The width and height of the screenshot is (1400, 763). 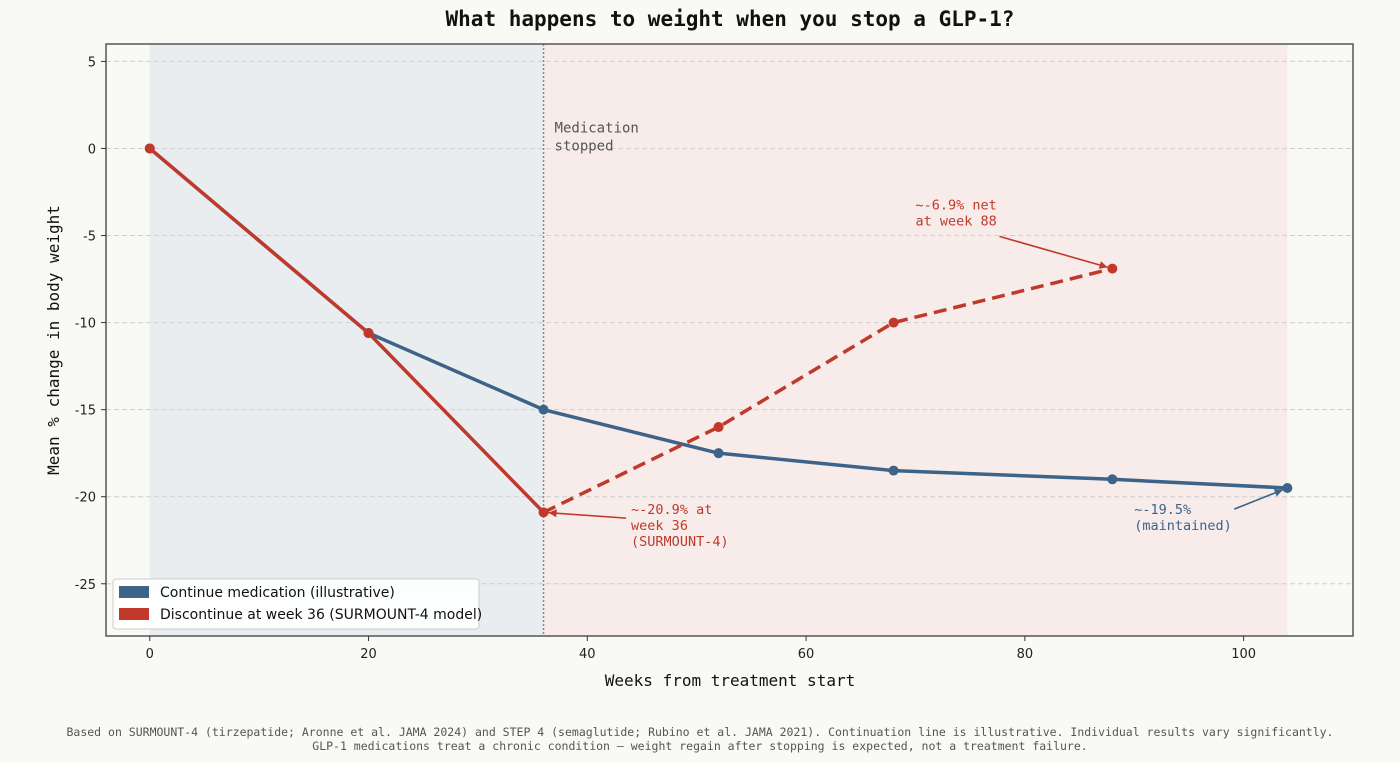 I want to click on y-tick-label: -5, so click(x=89, y=237).